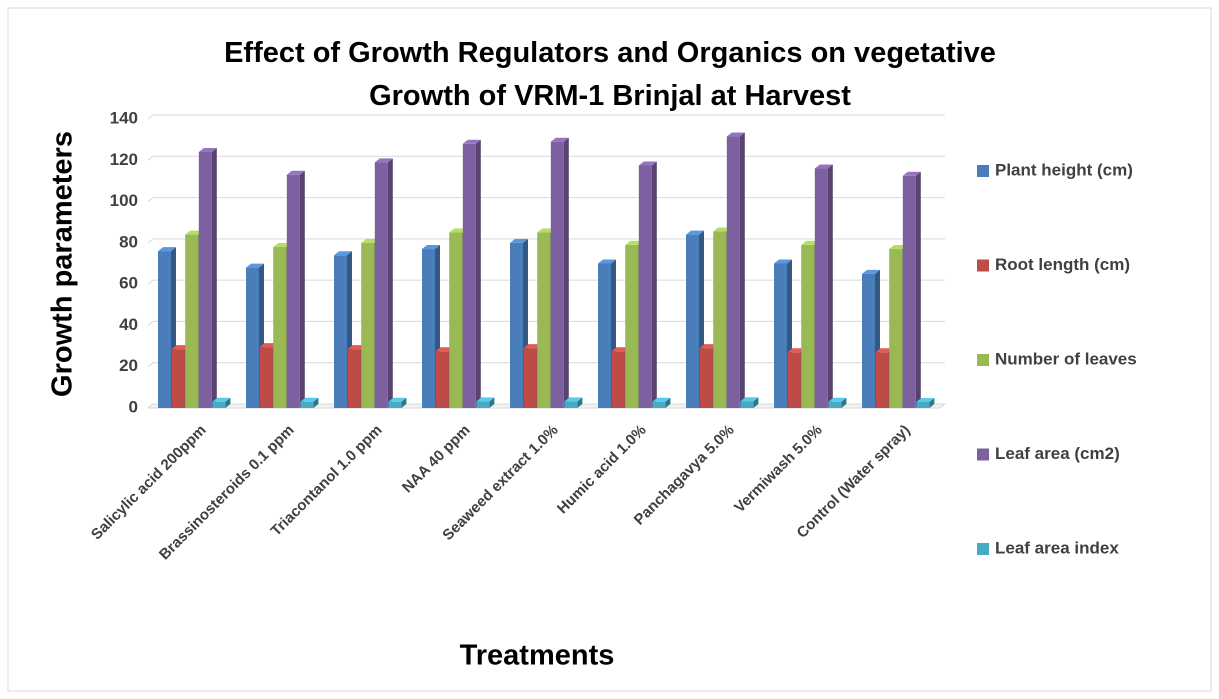  What do you see at coordinates (1066, 358) in the screenshot?
I see `legend-label: Number of leaves` at bounding box center [1066, 358].